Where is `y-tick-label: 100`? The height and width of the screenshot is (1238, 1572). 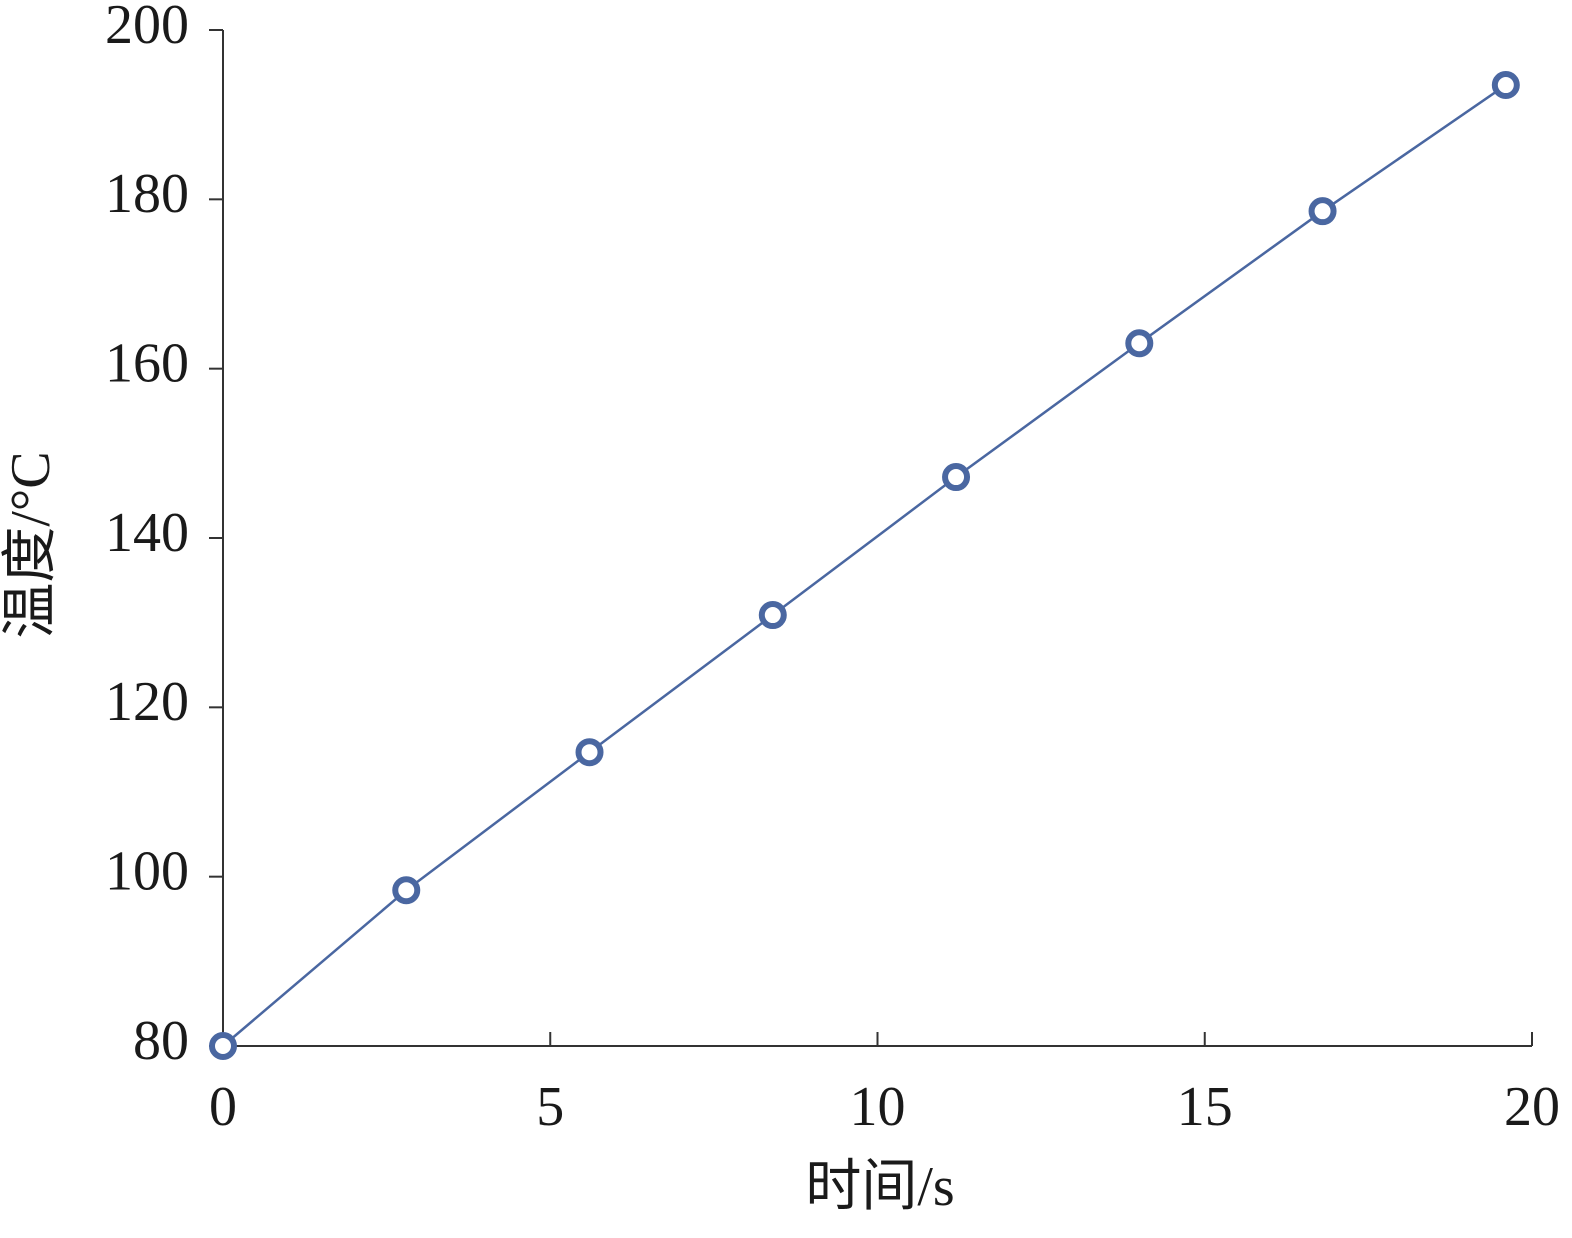 y-tick-label: 100 is located at coordinates (147, 872).